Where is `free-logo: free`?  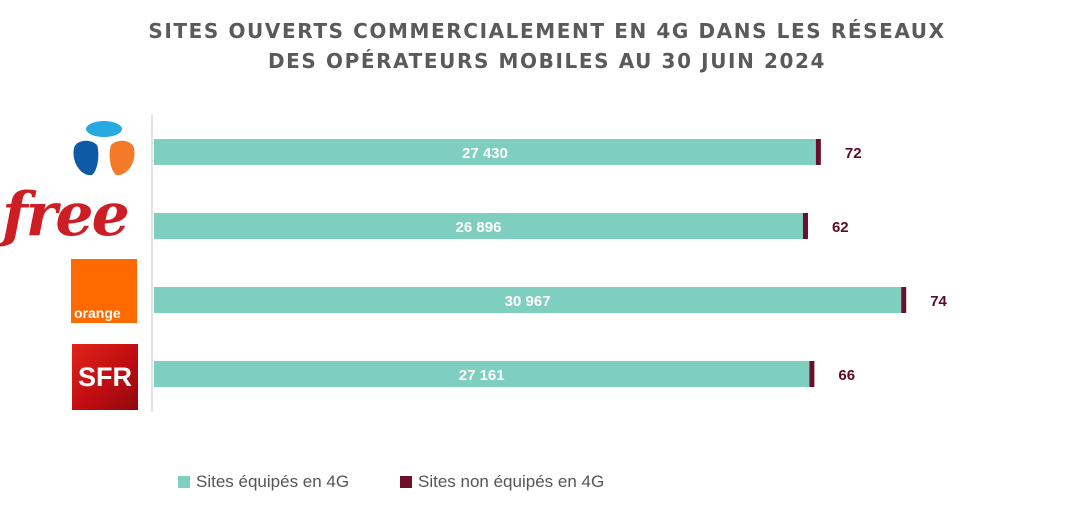
free-logo: free is located at coordinates (72, 218).